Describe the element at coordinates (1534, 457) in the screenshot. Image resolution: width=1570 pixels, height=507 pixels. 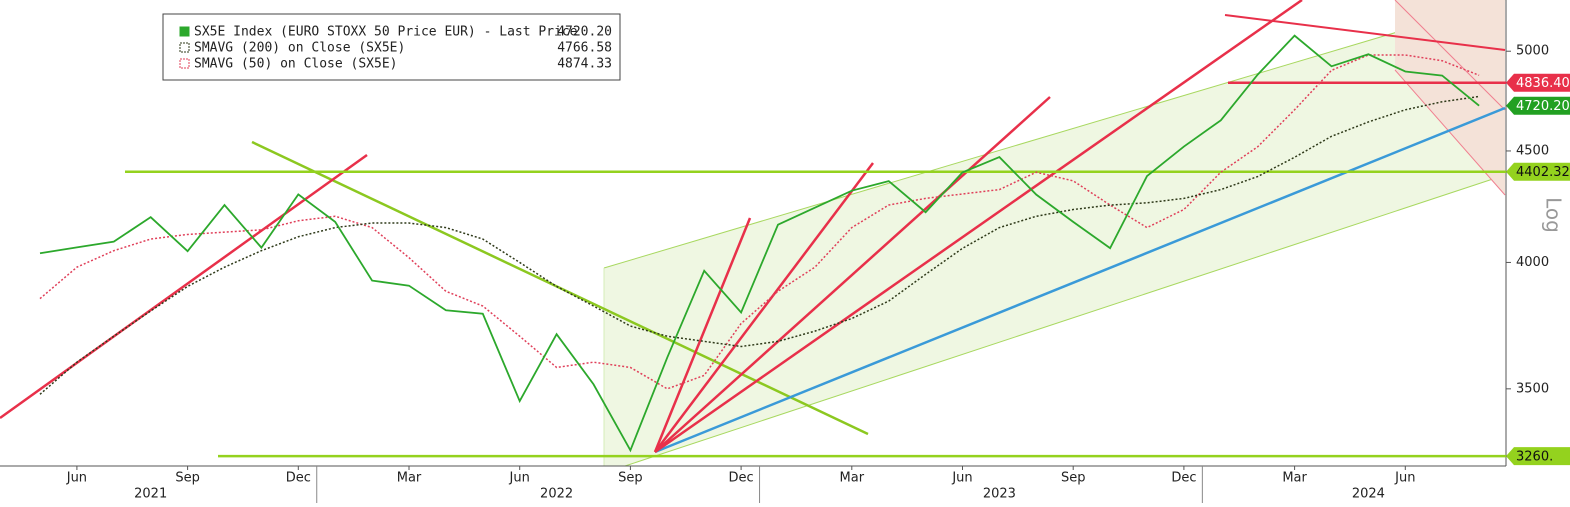
I see `price-tag-label: 3260.` at that location.